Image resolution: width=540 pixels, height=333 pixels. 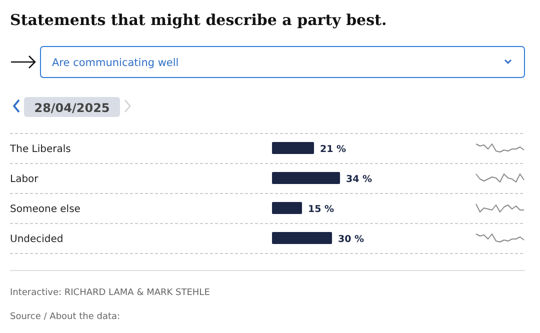 What do you see at coordinates (37, 239) in the screenshot?
I see `y-tick-label: Undecided` at bounding box center [37, 239].